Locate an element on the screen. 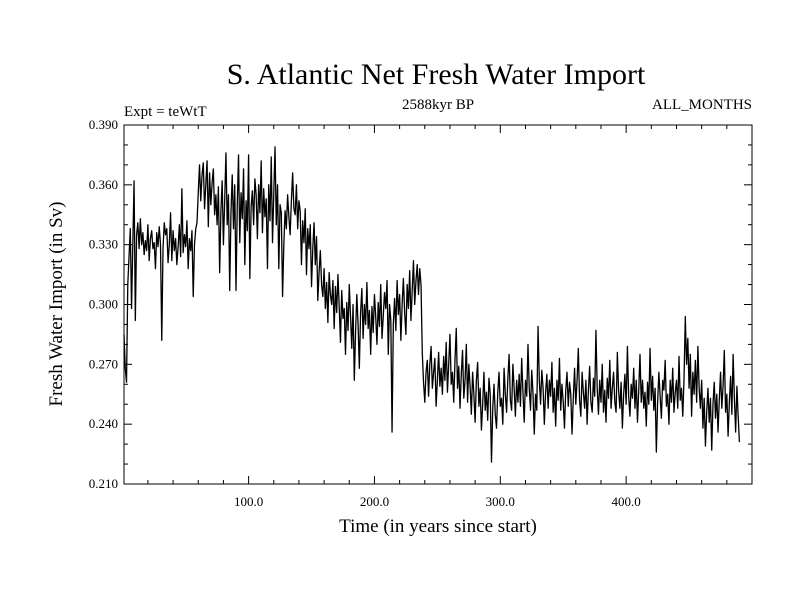  y-axis-label: Fresh Water Import (in Sv) is located at coordinates (56, 304).